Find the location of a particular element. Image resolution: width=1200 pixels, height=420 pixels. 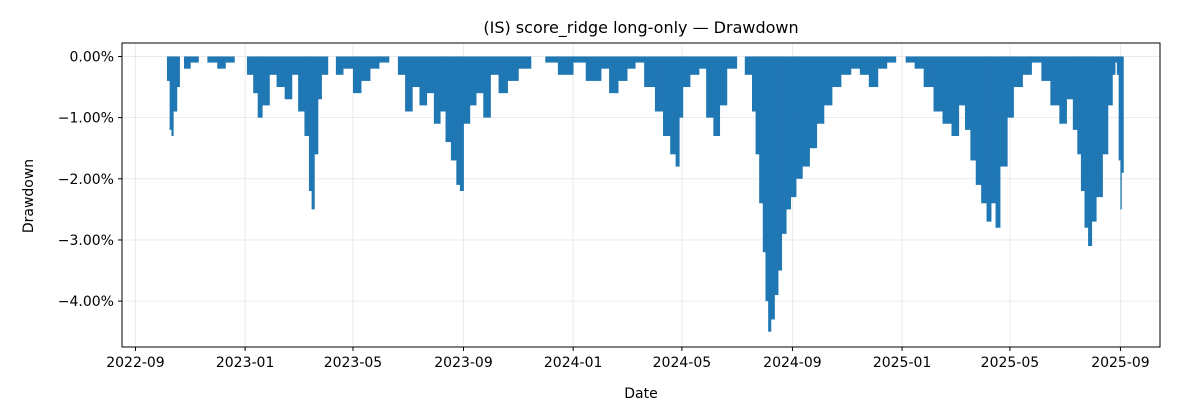

chart-title: (IS) score_ridge long-only — Drawdown is located at coordinates (640, 28).